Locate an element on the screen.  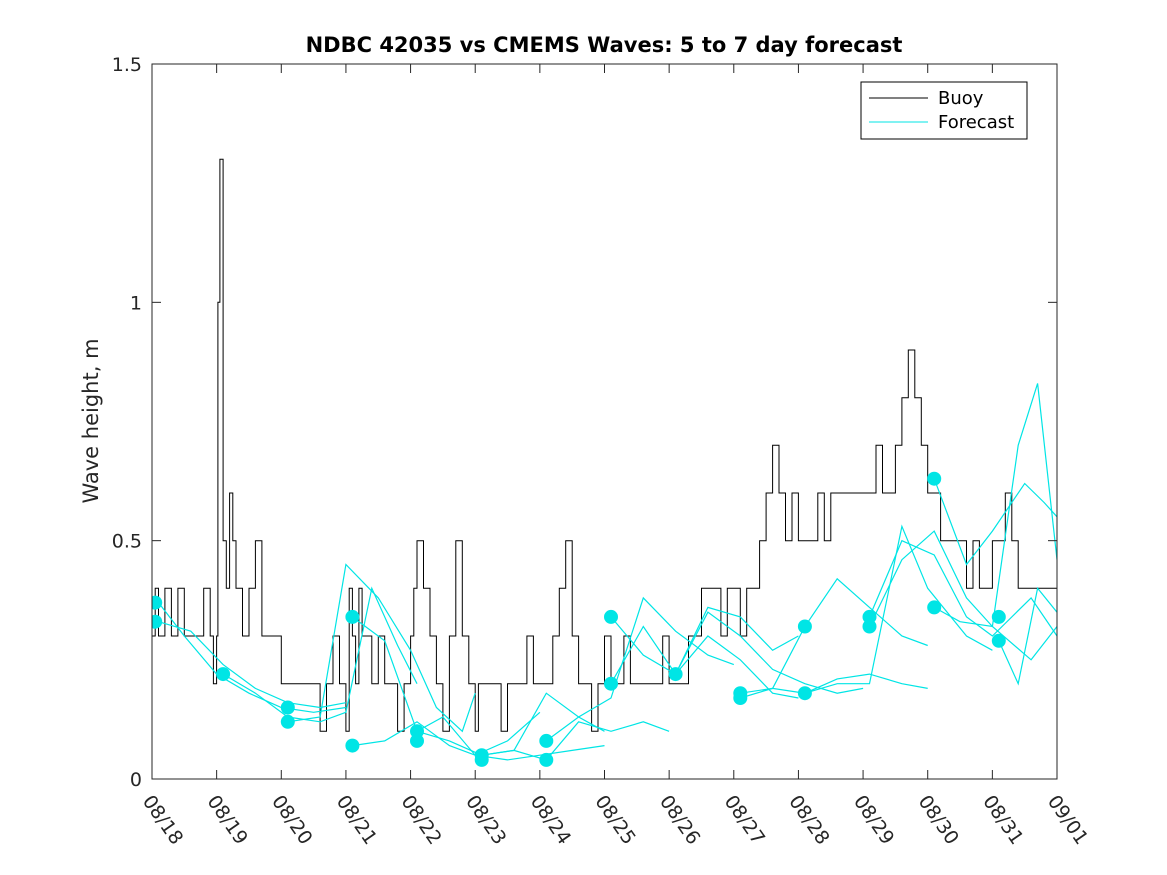
y-tick-label-0: 0 is located at coordinates (136, 780).